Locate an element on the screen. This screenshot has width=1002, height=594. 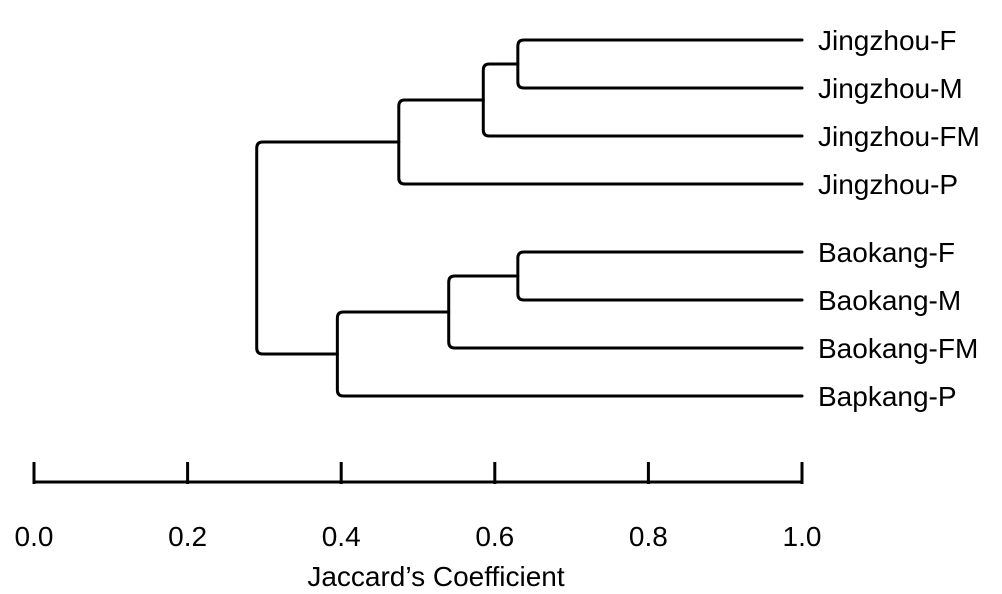
axis-tick-label-5: 1.0 is located at coordinates (802, 536).